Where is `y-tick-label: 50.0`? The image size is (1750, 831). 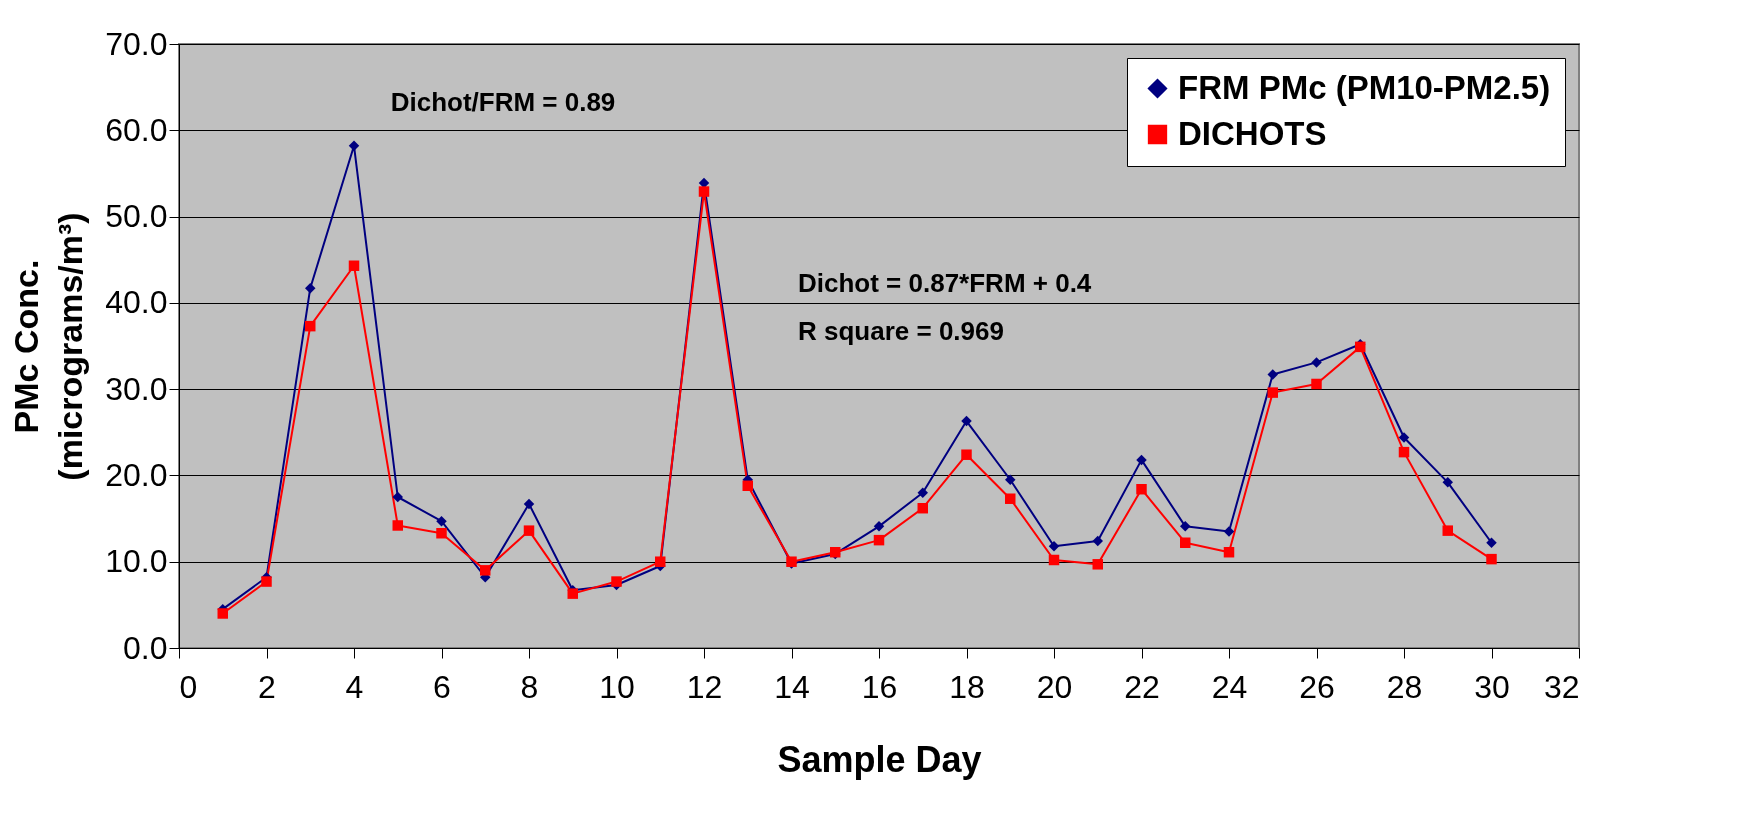
y-tick-label: 50.0 is located at coordinates (136, 216).